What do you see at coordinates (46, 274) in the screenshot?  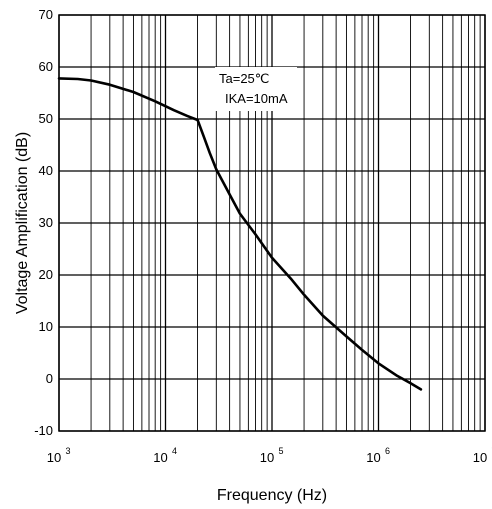 I see `y-tick-label: 20` at bounding box center [46, 274].